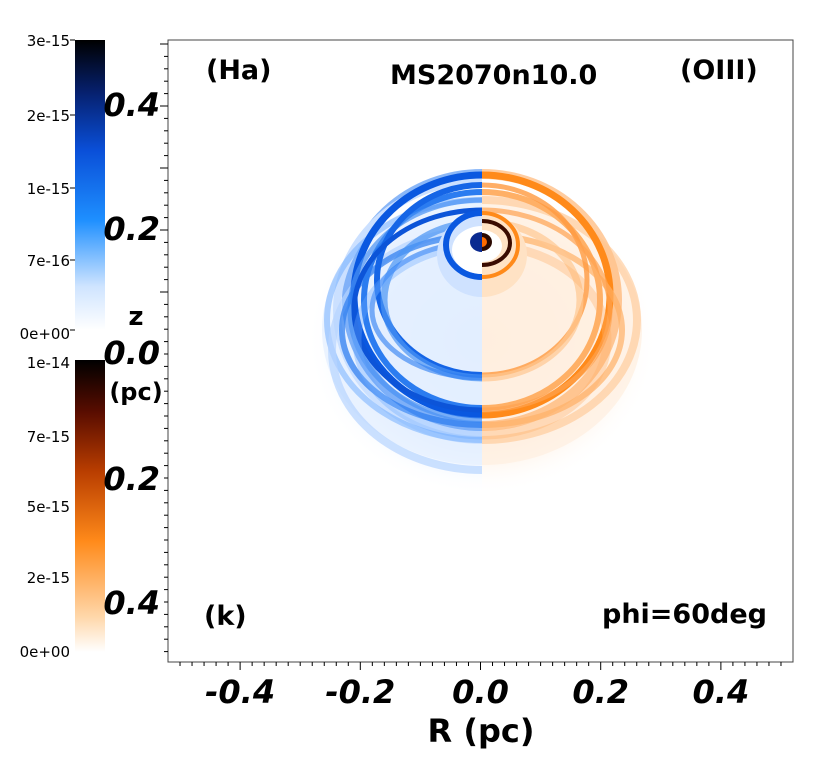 This screenshot has height=780, width=830. I want to click on ha-tick-label: 3e-15, so click(48, 41).